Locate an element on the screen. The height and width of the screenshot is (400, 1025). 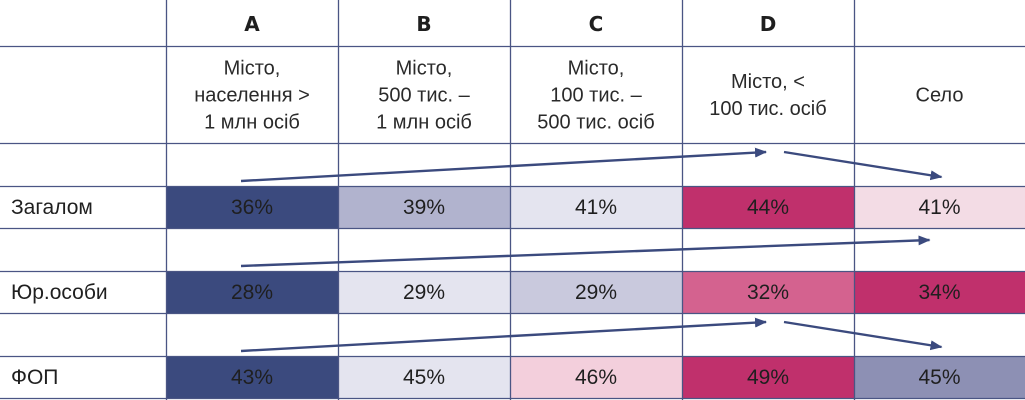
cell-value: 39% is located at coordinates (424, 207).